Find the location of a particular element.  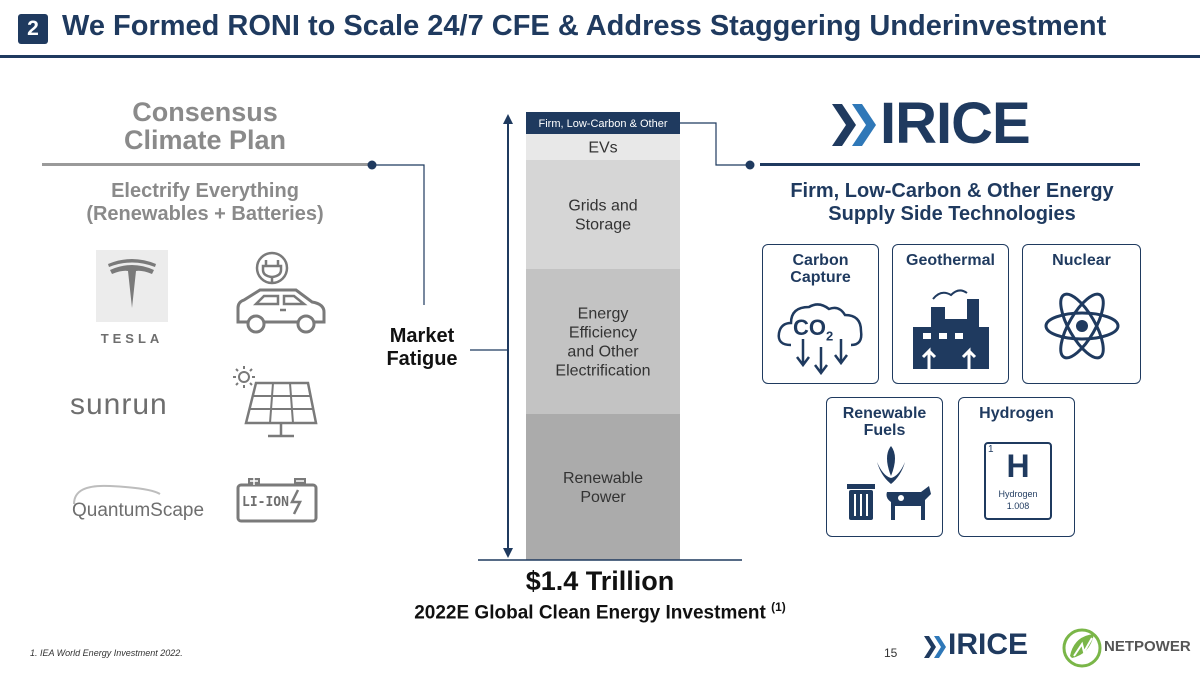

rice-logo: IRICE is located at coordinates (947, 123).